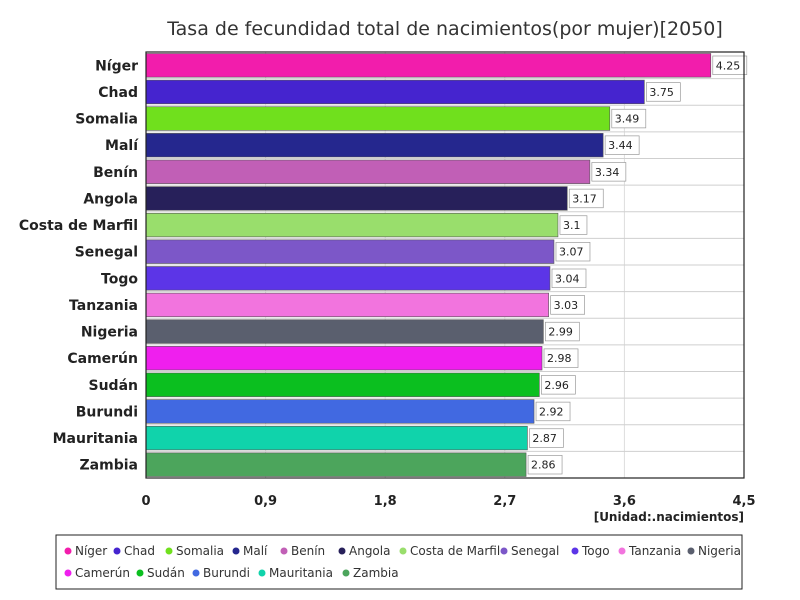 This screenshot has width=800, height=600. I want to click on value-label: 3.04, so click(567, 278).